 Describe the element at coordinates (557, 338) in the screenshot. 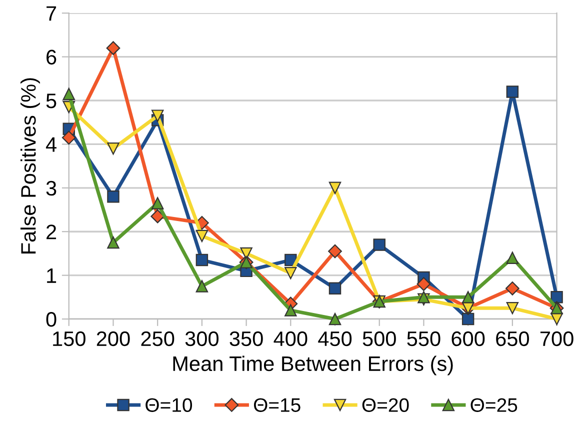

I see `x-tick-label: 700` at that location.